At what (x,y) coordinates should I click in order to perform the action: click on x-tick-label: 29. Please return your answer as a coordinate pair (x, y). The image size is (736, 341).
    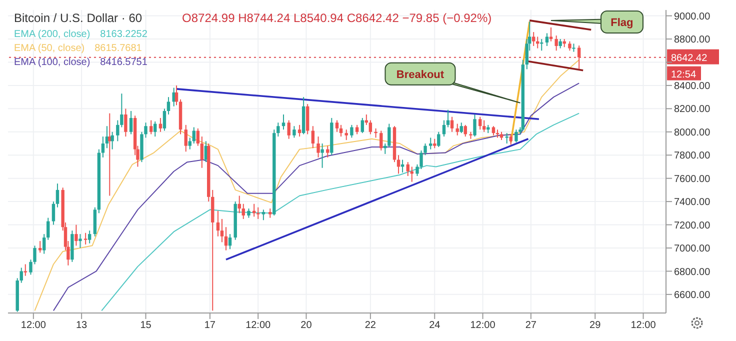
    Looking at the image, I should click on (596, 326).